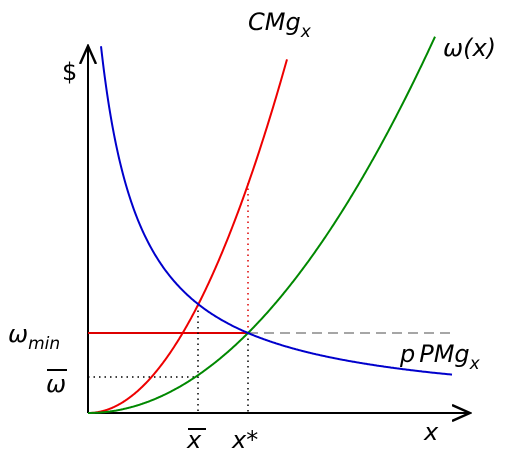 Image resolution: width=511 pixels, height=452 pixels. Describe the element at coordinates (56, 384) in the screenshot. I see `w-bar-label: ω` at that location.